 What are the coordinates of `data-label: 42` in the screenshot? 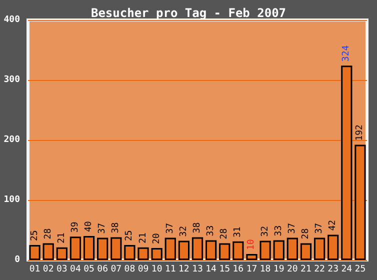 It's located at (333, 225).